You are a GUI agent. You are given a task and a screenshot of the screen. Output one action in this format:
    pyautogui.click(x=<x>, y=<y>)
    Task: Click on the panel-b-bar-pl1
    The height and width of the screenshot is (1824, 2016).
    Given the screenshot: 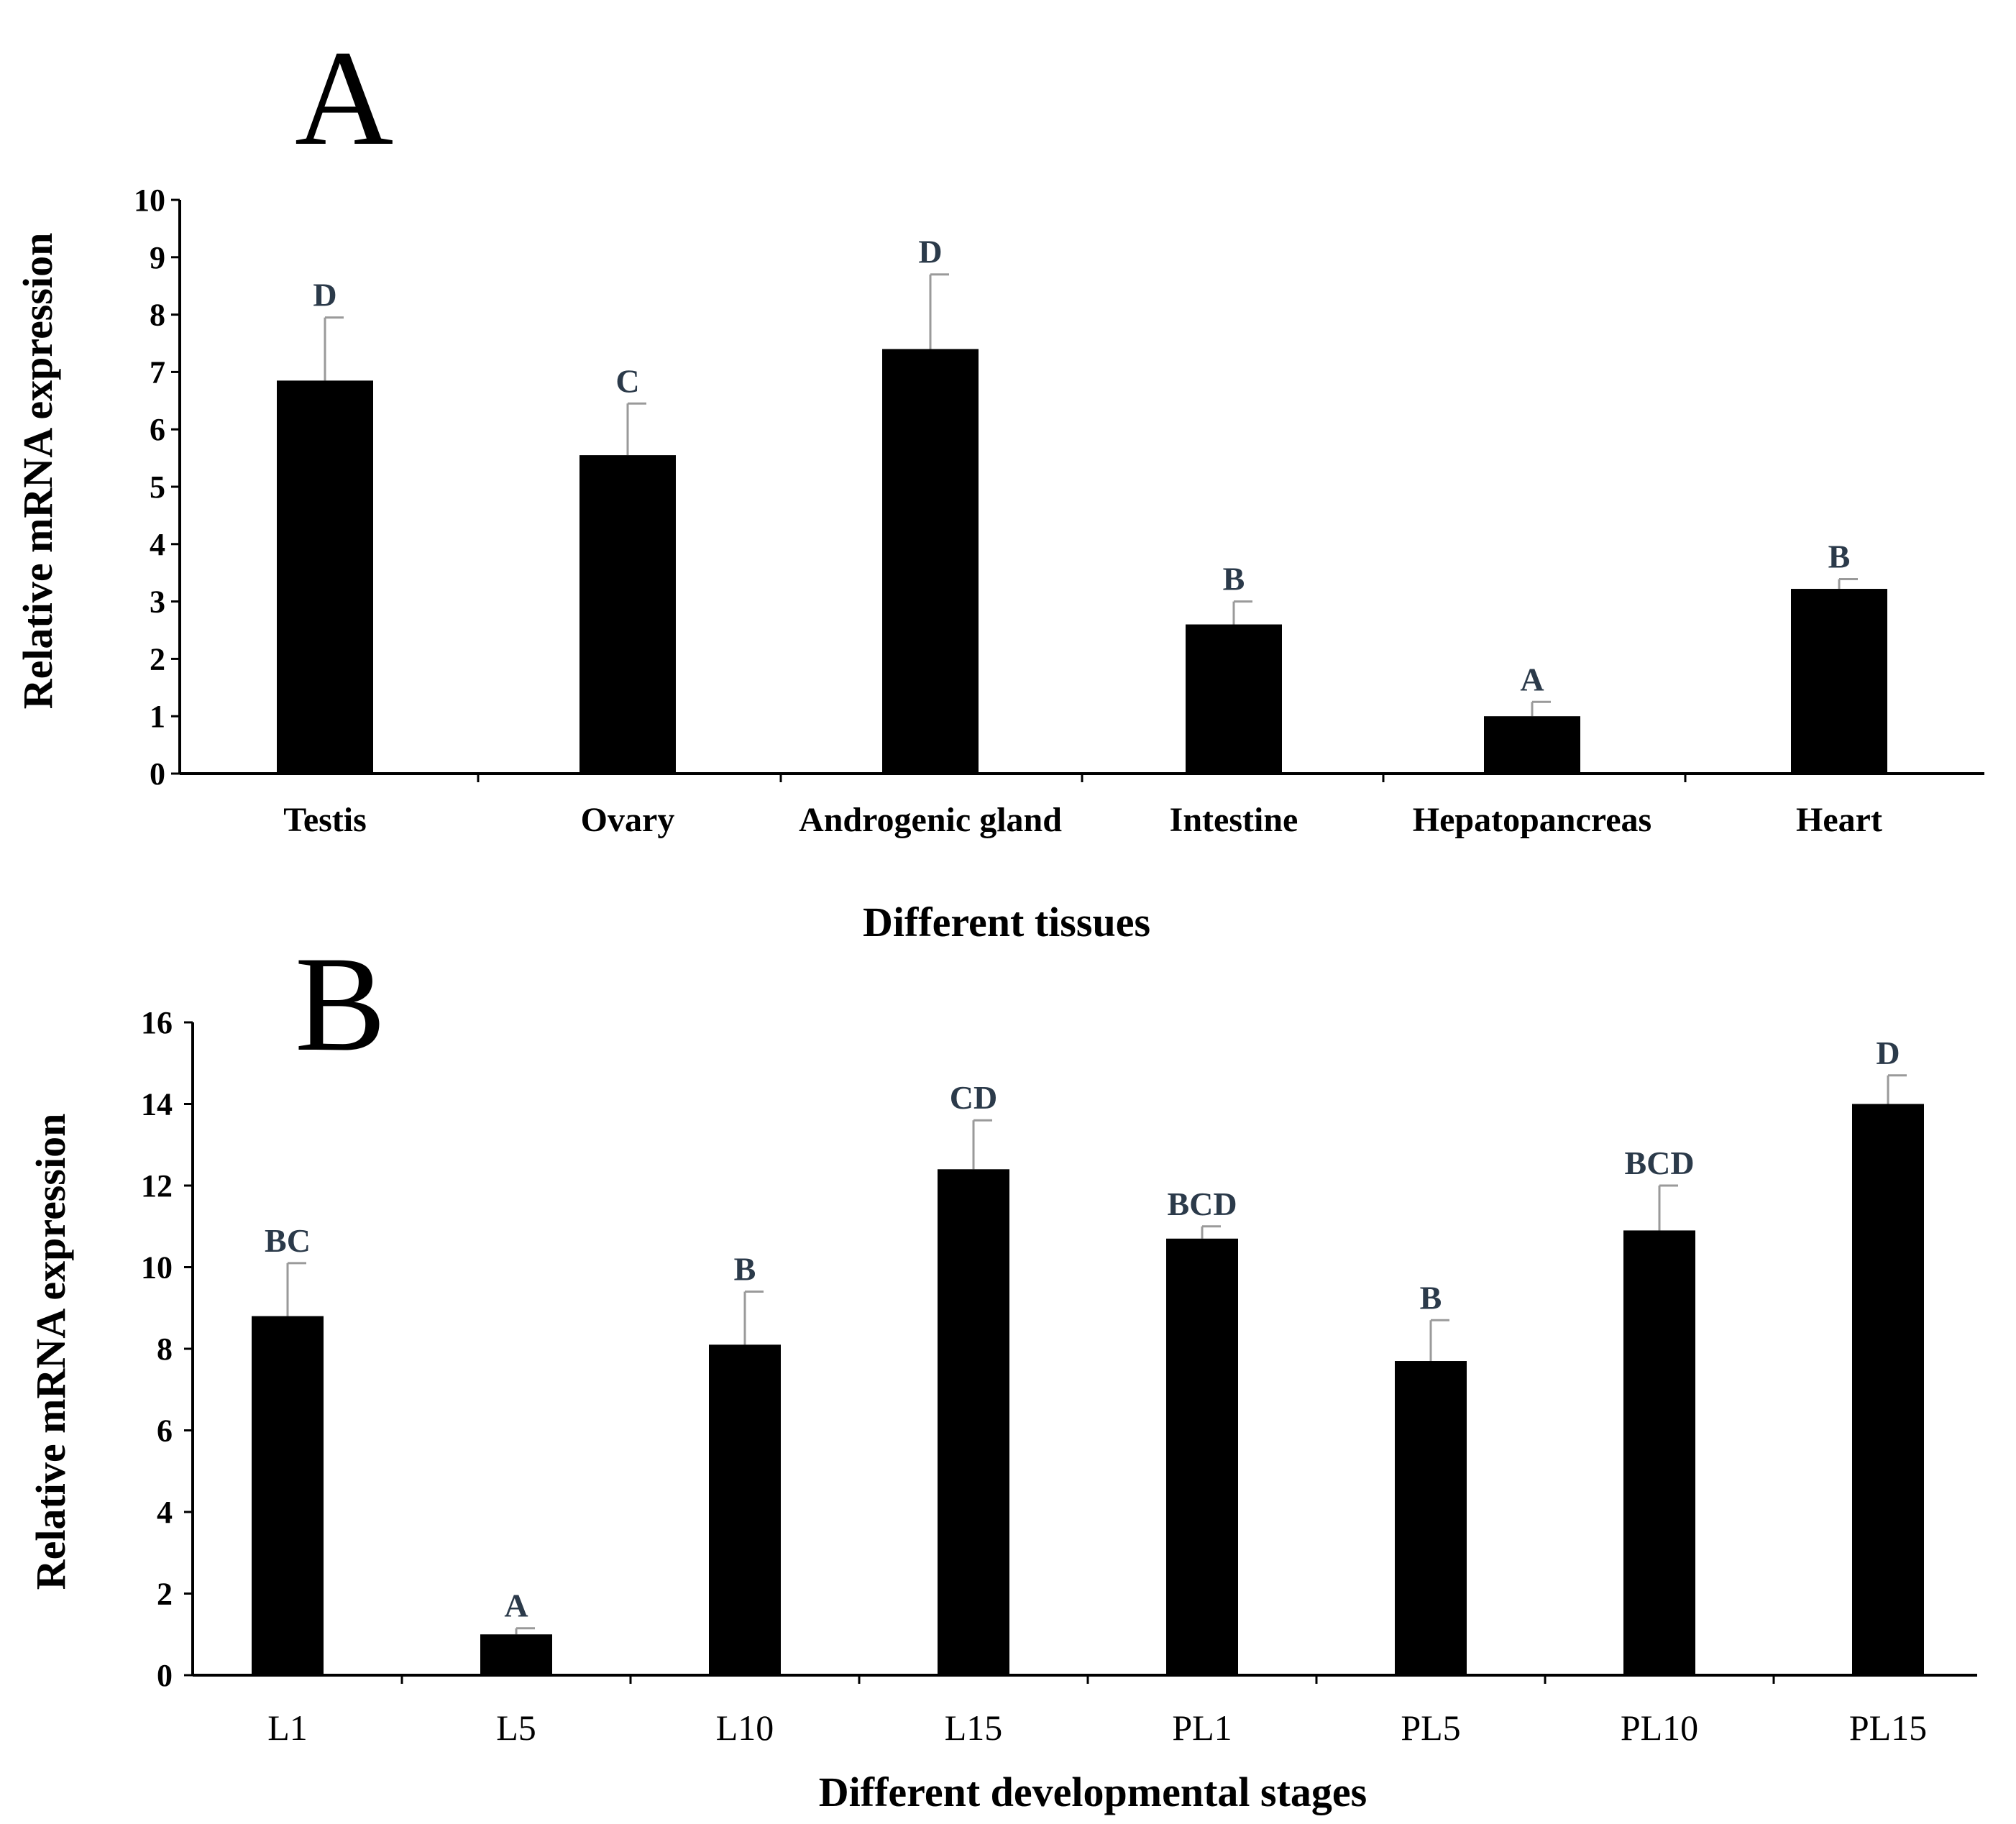 What is the action you would take?
    pyautogui.click(x=1202, y=1456)
    